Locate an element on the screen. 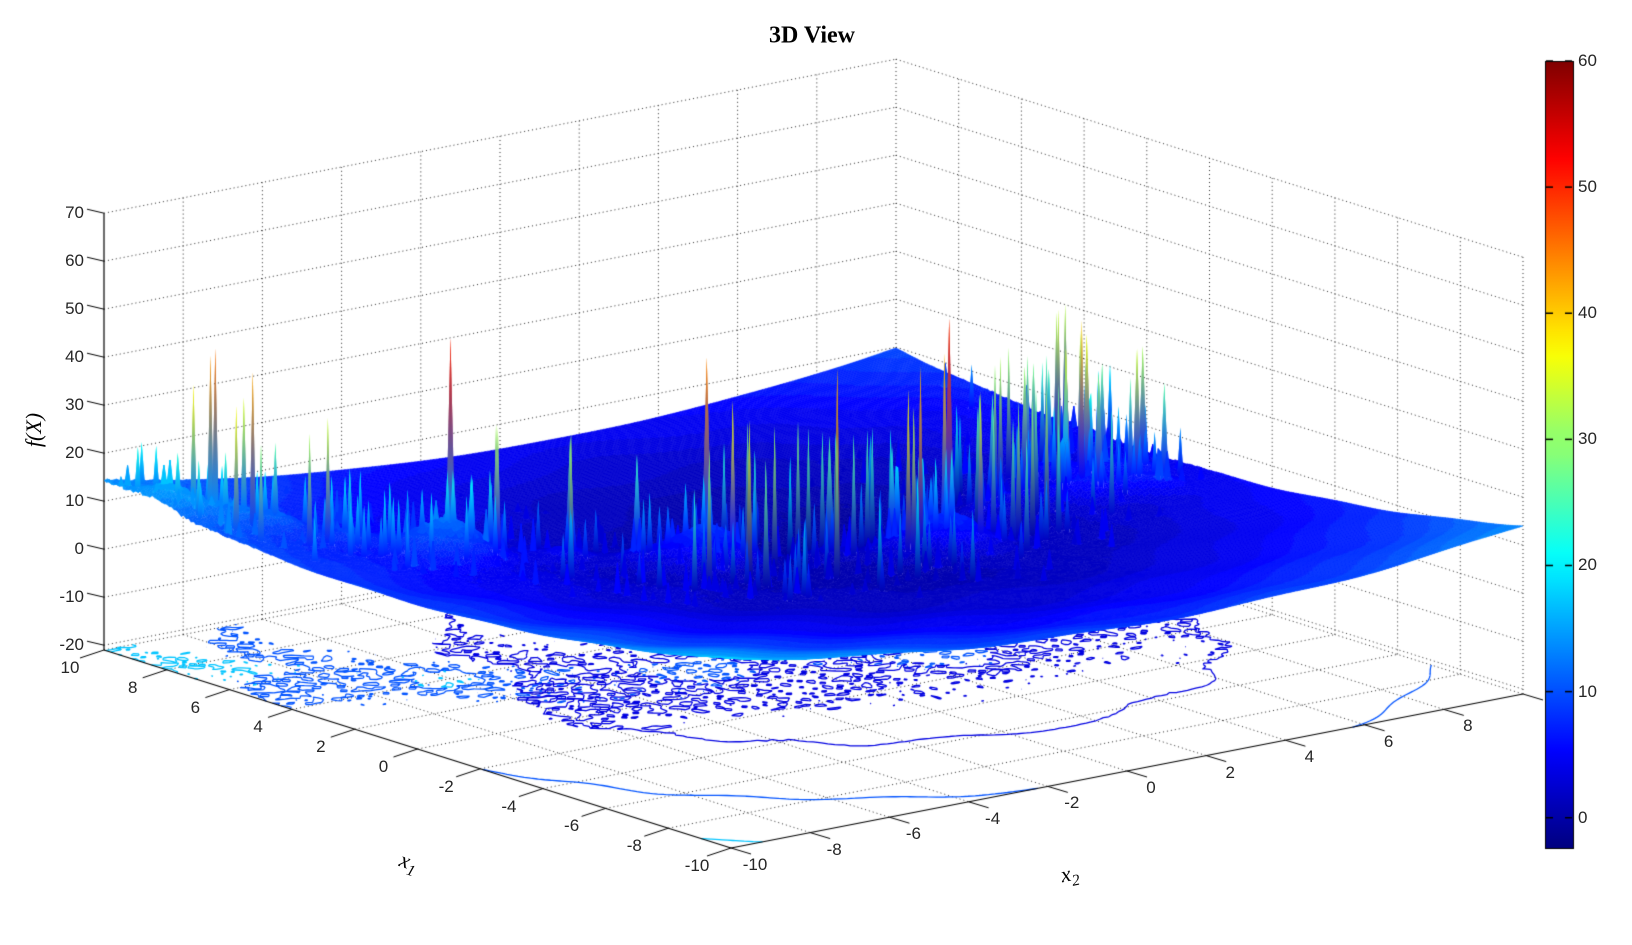  x2-axis-tick-label: 4 is located at coordinates (1309, 757).